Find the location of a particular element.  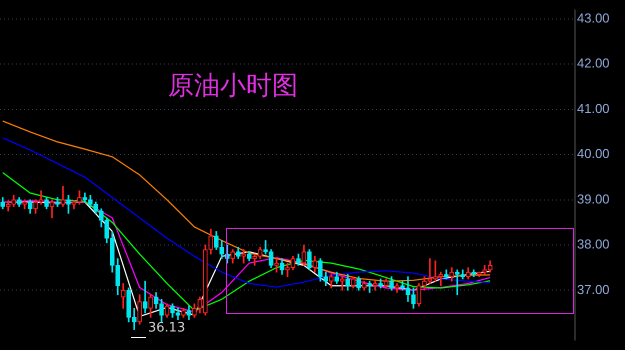

y-tick-label: 38.00 is located at coordinates (593, 244).